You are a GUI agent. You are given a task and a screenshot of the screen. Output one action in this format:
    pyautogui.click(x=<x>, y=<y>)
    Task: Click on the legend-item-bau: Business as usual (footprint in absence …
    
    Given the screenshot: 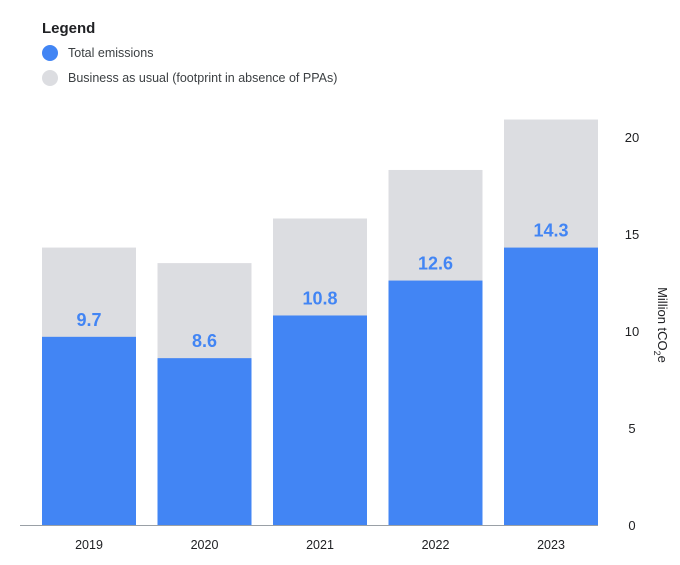 What is the action you would take?
    pyautogui.click(x=189, y=78)
    